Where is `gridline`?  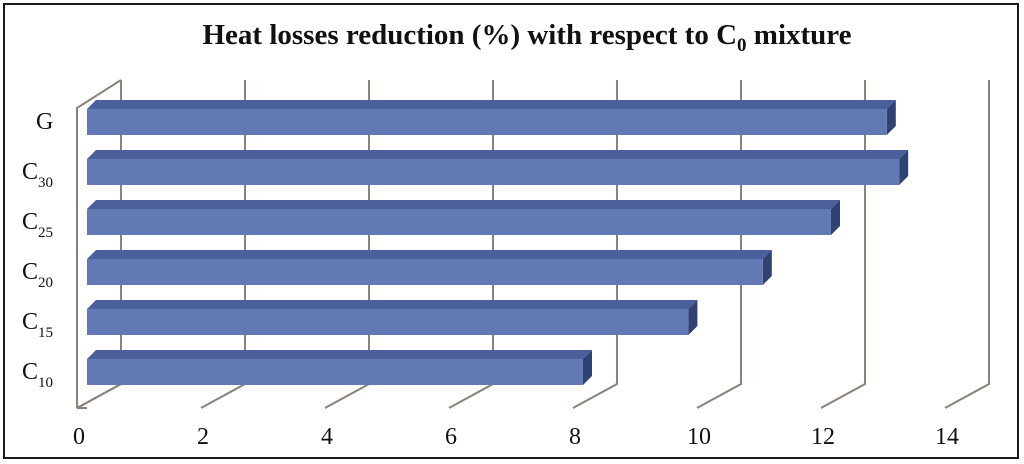
gridline is located at coordinates (967, 244).